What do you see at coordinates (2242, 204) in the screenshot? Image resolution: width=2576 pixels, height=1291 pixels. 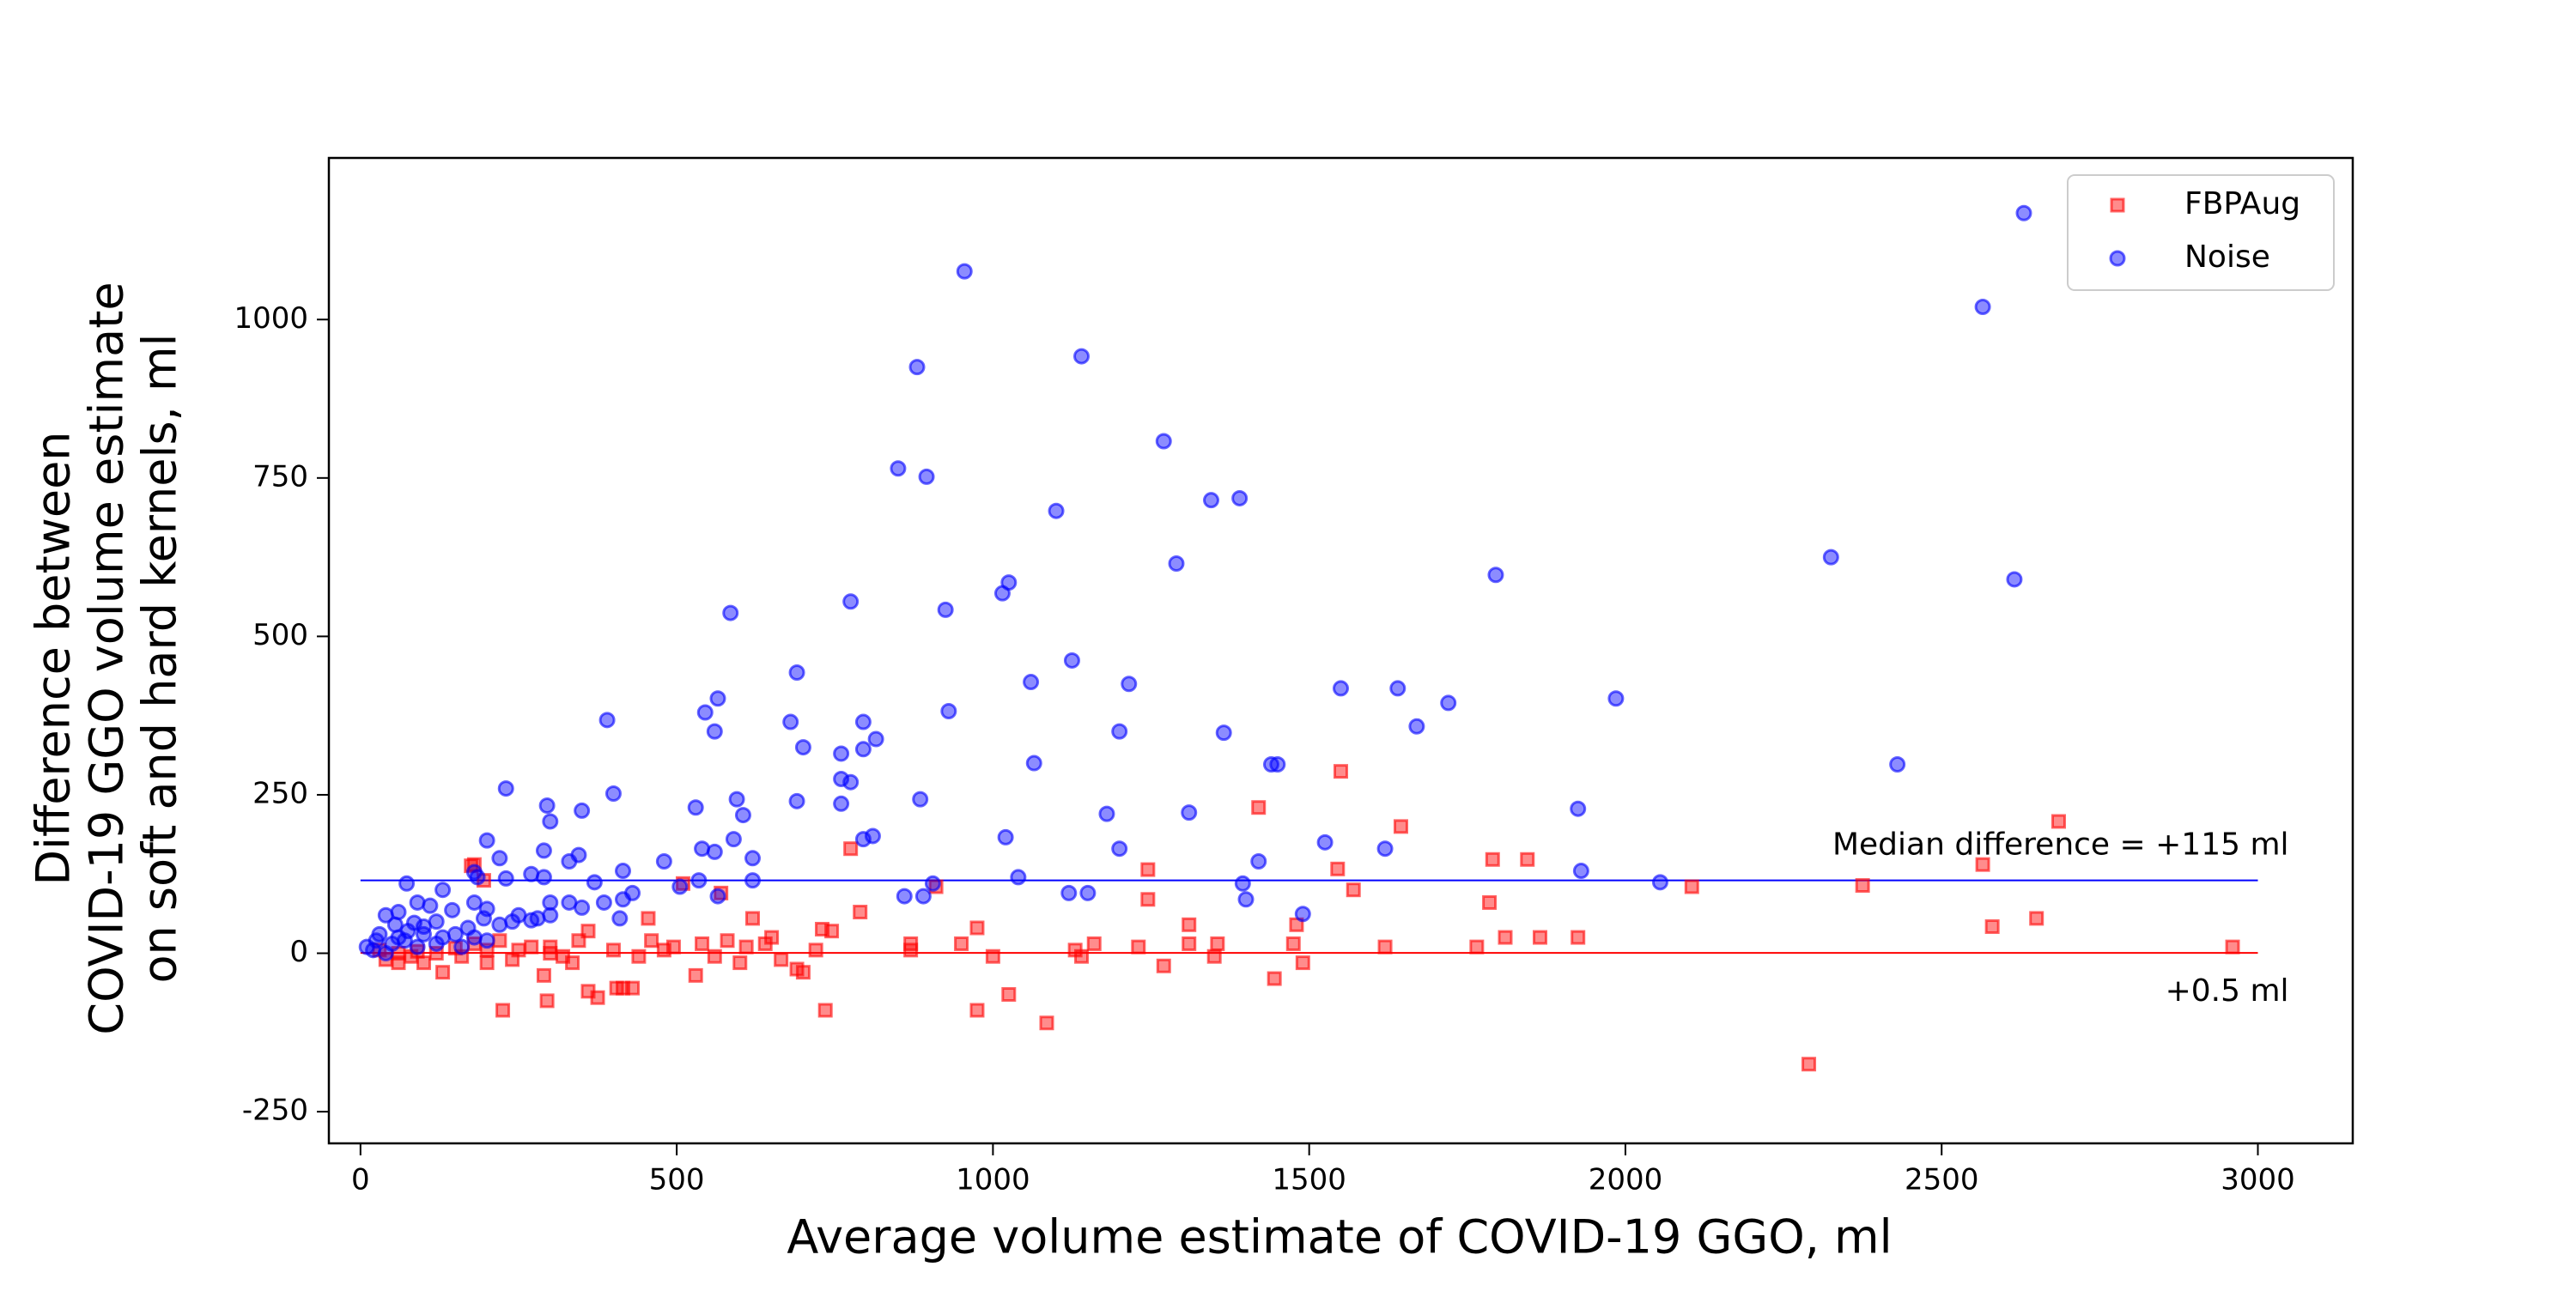 I see `legend-label: FBPAug` at bounding box center [2242, 204].